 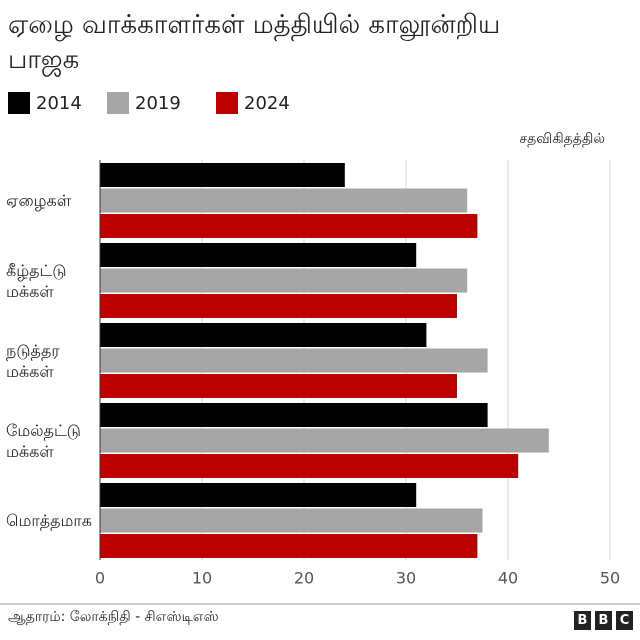 What do you see at coordinates (562, 139) in the screenshot?
I see `unit-label: சதவிகிதத்தில்` at bounding box center [562, 139].